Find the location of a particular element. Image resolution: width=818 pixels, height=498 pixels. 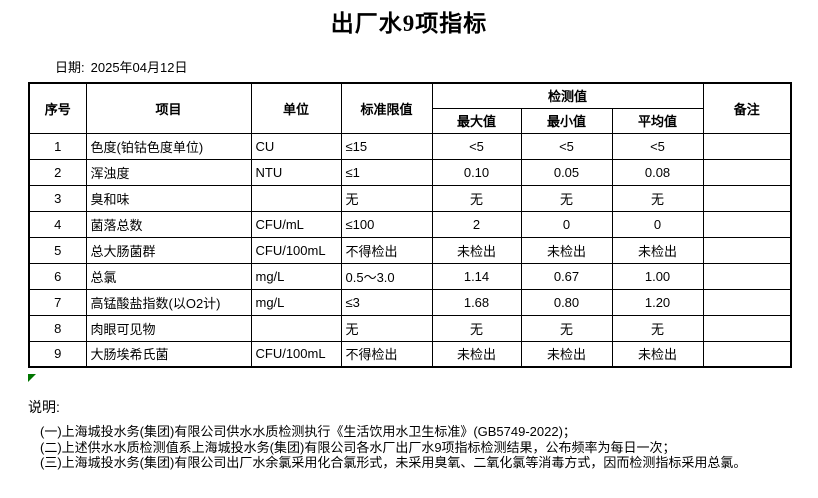

cell-unit: NTU is located at coordinates (296, 172).